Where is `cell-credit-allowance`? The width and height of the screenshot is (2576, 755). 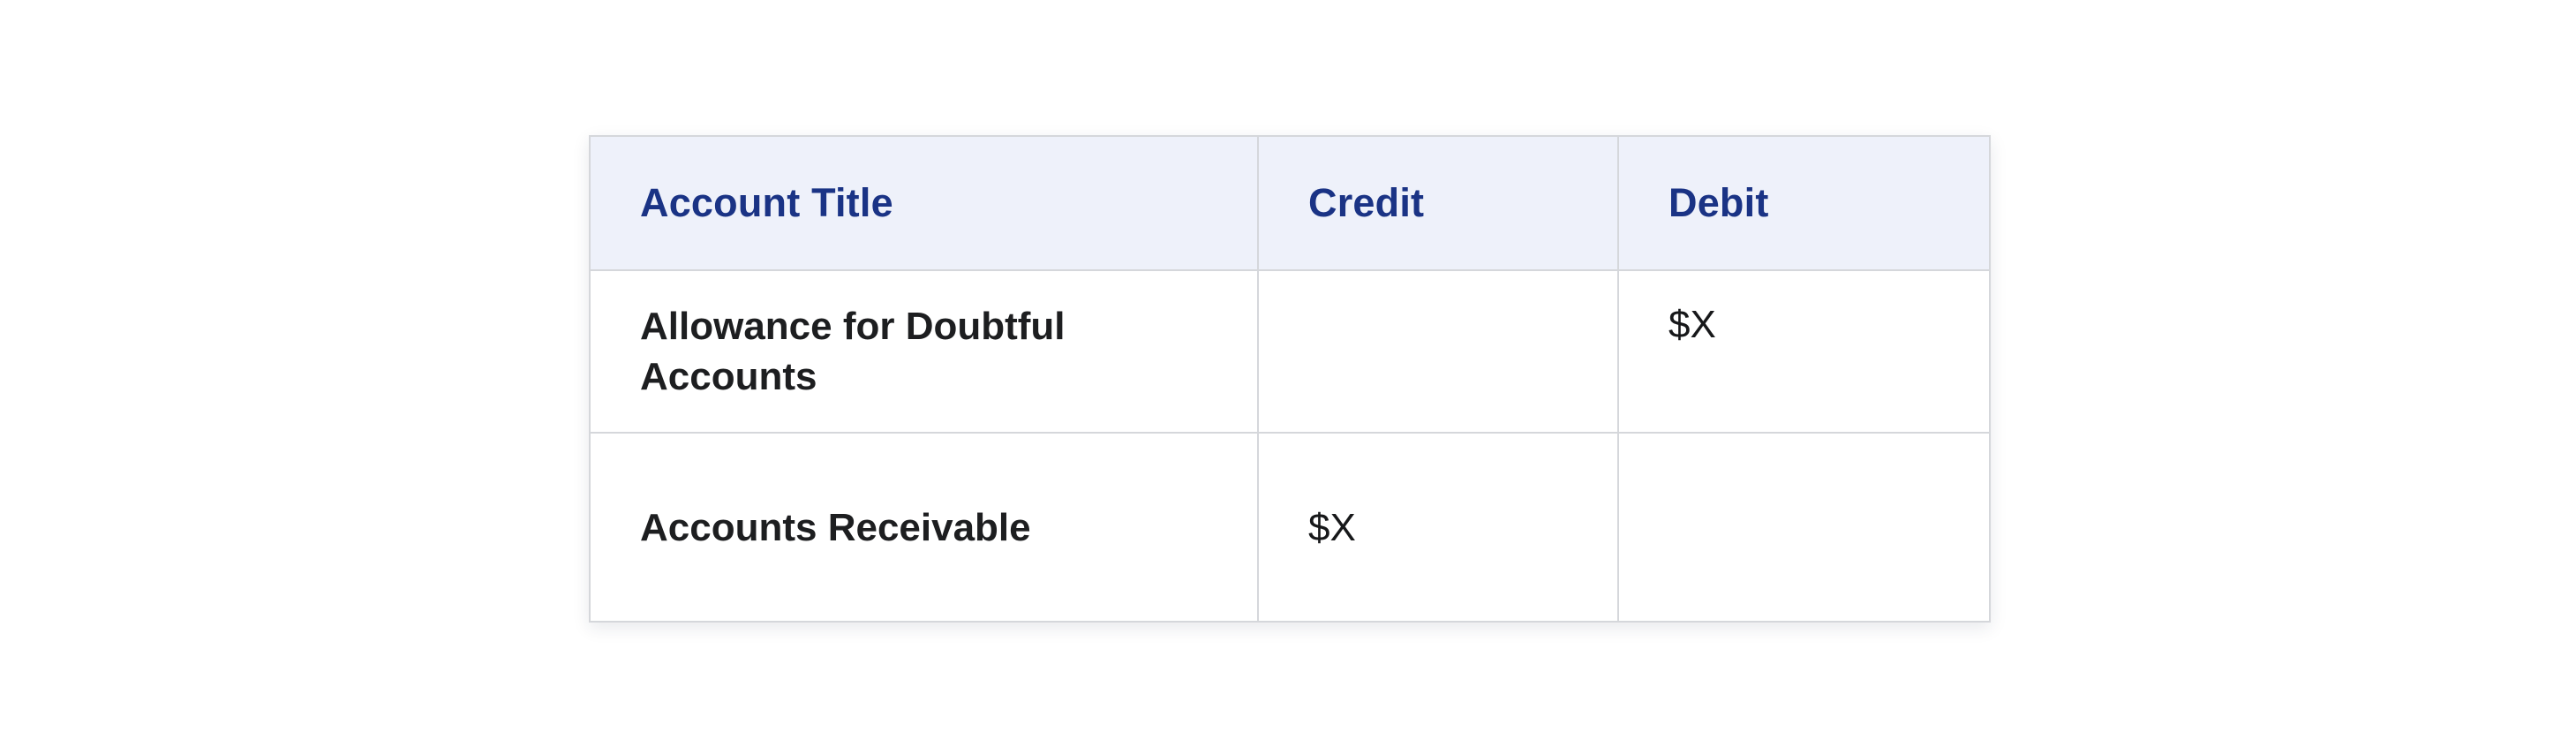
cell-credit-allowance is located at coordinates (1438, 351).